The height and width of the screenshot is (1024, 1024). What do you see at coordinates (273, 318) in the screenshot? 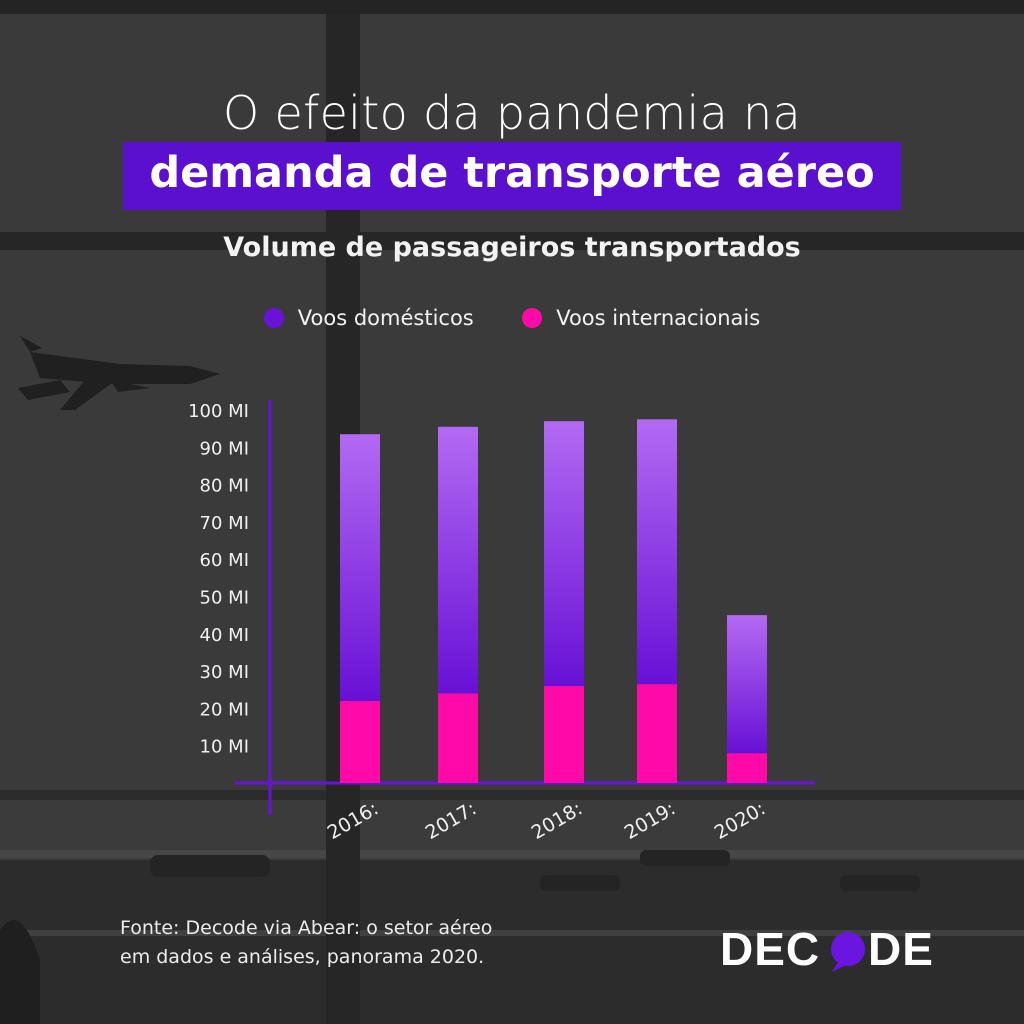
I see `legend-swatch-domestic` at bounding box center [273, 318].